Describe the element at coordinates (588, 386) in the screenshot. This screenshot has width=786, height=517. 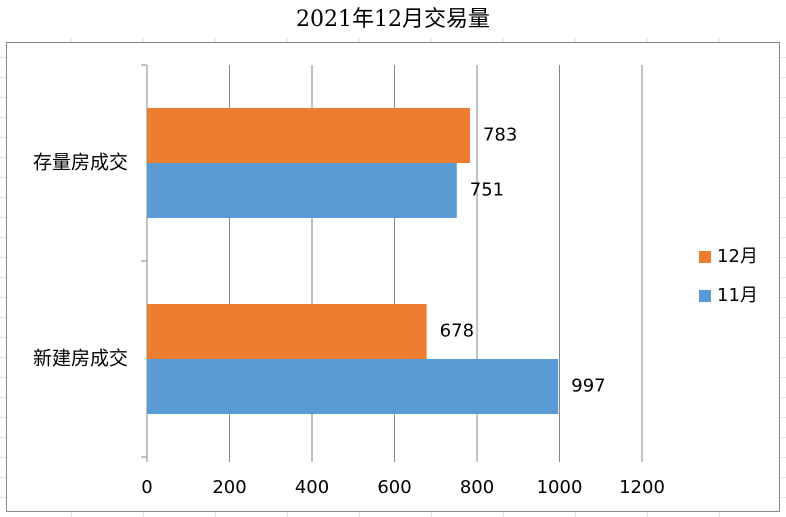
I see `value-label: 997` at that location.